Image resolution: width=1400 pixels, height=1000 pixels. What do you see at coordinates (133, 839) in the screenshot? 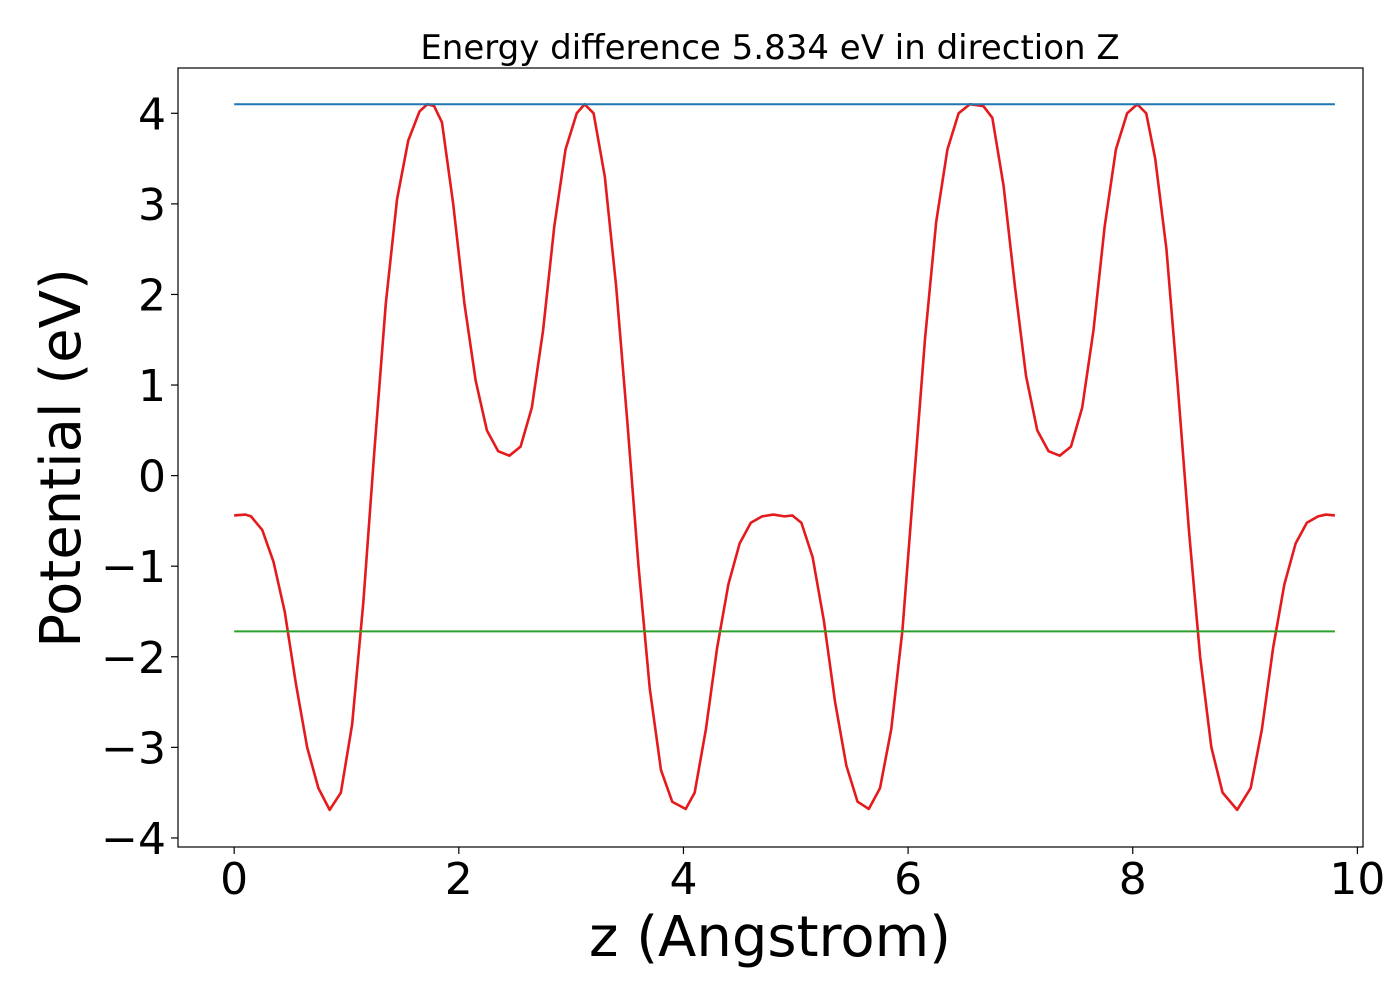
I see `y-tick-label: −4` at bounding box center [133, 839].